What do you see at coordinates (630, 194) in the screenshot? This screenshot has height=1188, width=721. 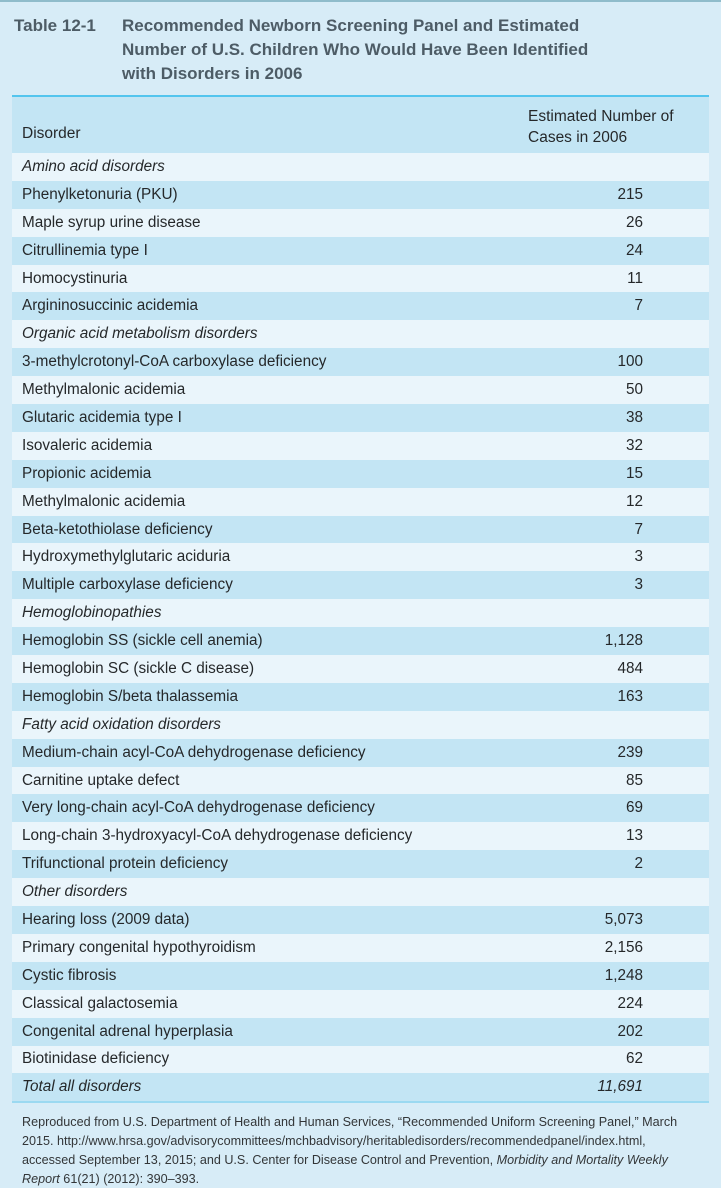 I see `row-cases-value: 215` at bounding box center [630, 194].